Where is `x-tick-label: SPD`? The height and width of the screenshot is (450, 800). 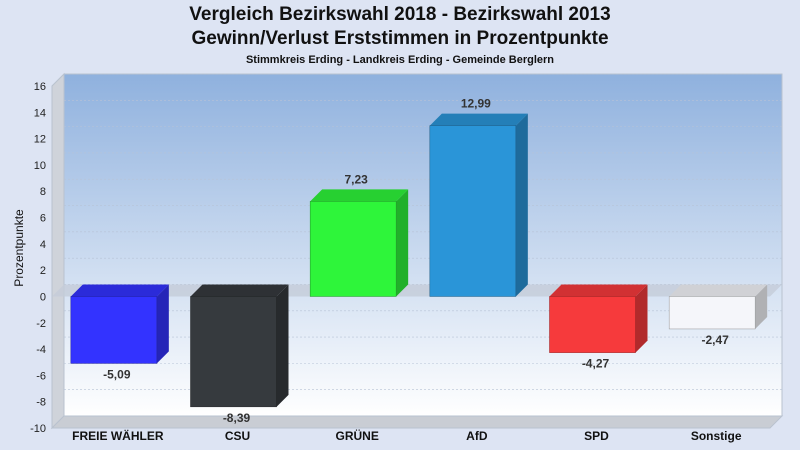
x-tick-label: SPD is located at coordinates (596, 436).